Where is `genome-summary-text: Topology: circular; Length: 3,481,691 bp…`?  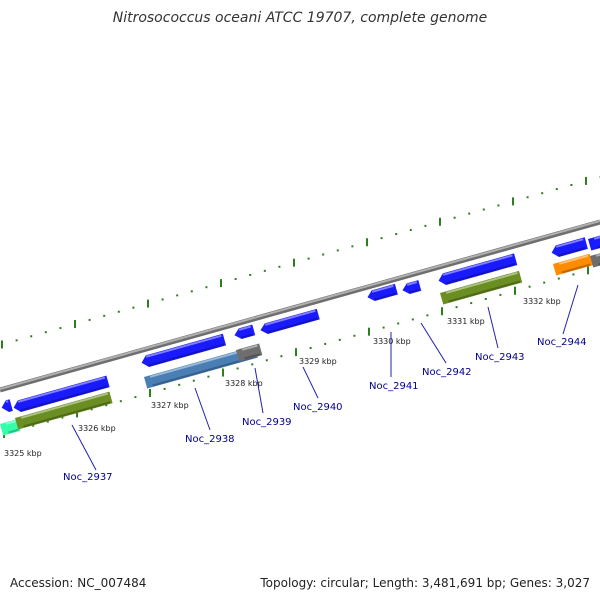 genome-summary-text: Topology: circular; Length: 3,481,691 bp… is located at coordinates (425, 583).